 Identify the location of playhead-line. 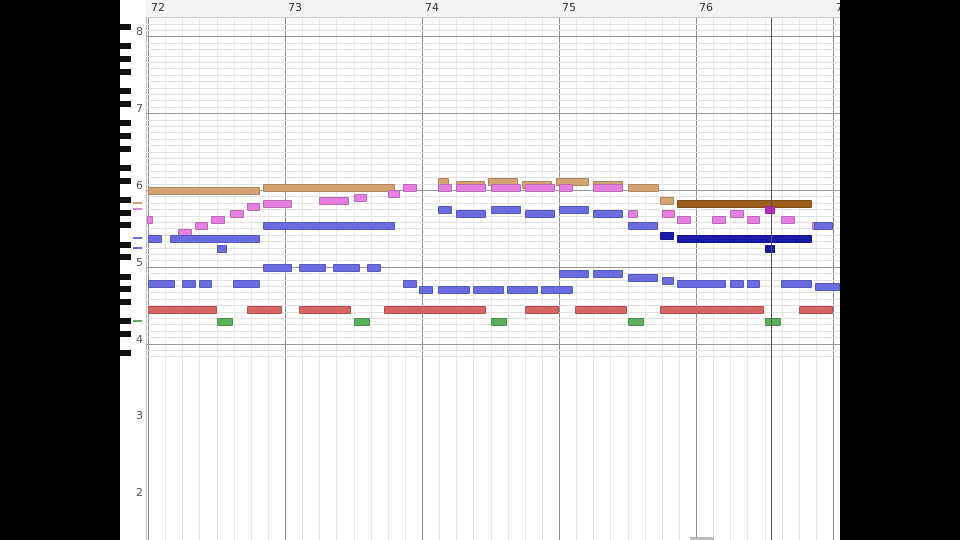
(772, 279).